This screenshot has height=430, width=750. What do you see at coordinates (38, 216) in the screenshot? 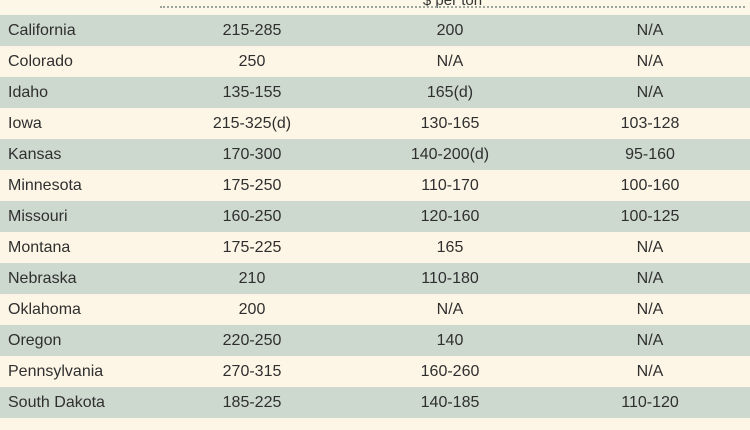
I see `state-name: Missouri` at bounding box center [38, 216].